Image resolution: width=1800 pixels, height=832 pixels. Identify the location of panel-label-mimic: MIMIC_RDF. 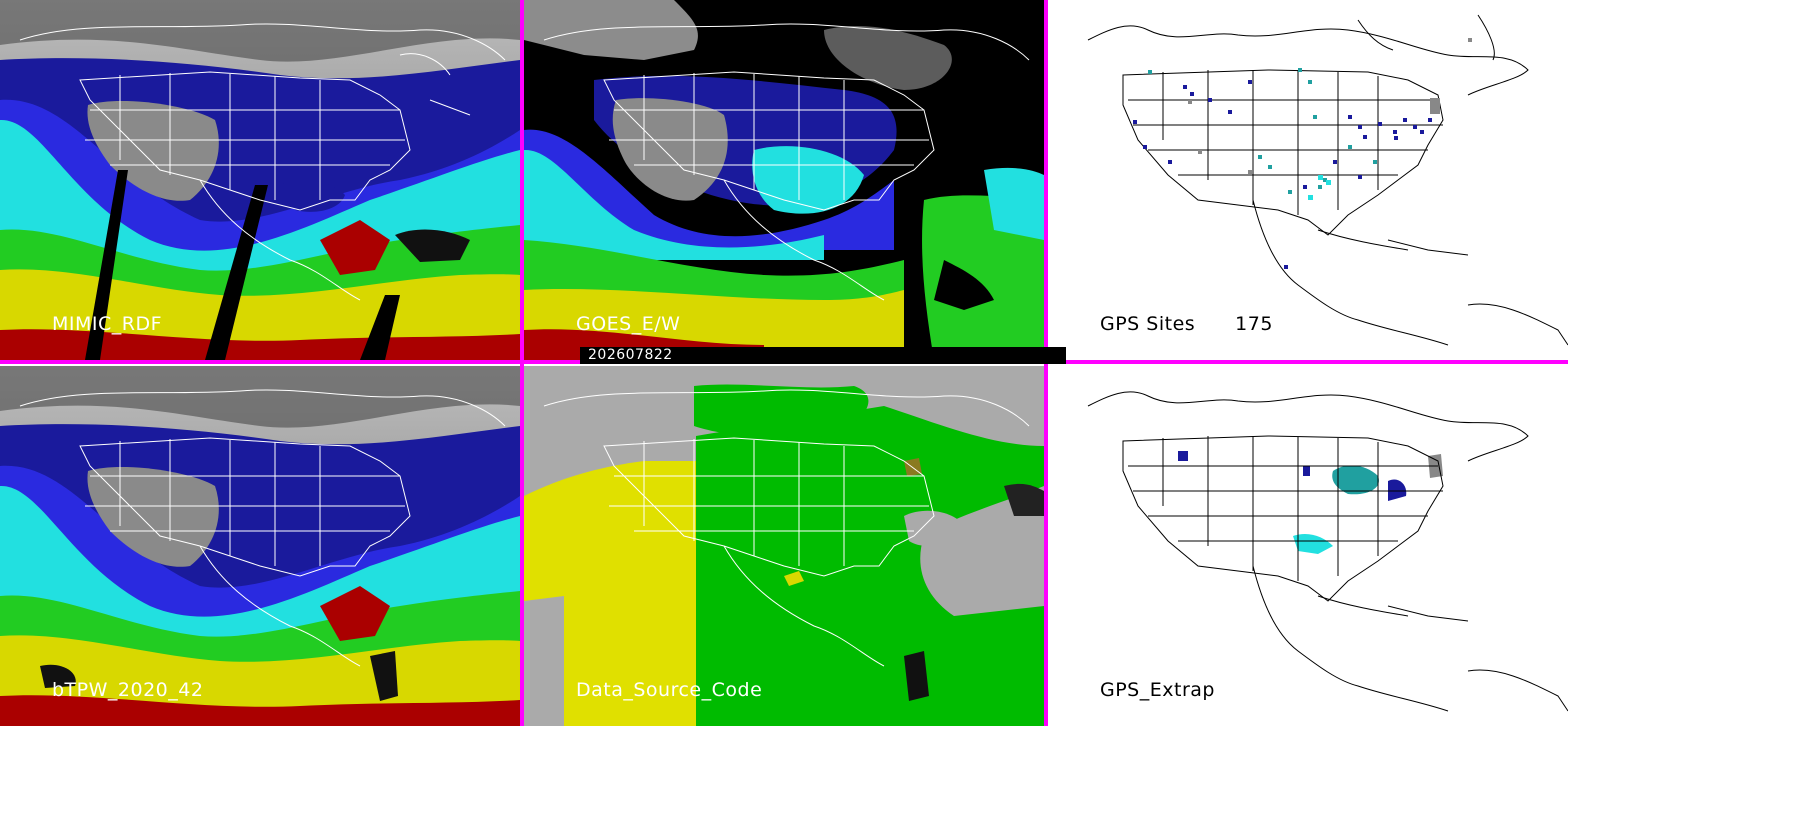
(107, 324).